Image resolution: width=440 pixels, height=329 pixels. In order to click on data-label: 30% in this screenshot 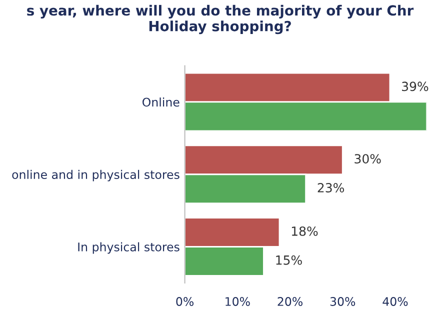, I will do `click(367, 159)`.